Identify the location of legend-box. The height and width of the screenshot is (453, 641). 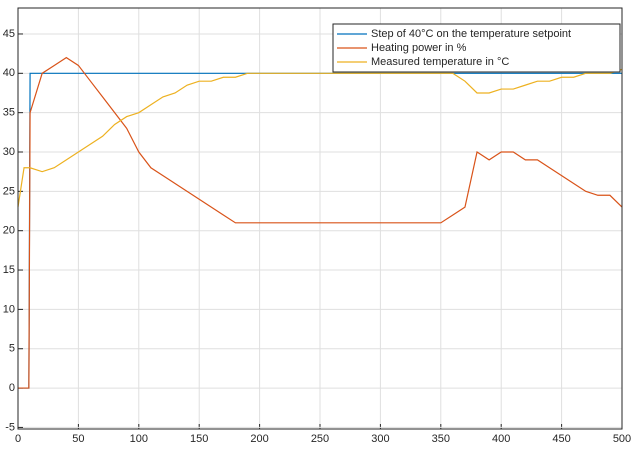
(476, 48).